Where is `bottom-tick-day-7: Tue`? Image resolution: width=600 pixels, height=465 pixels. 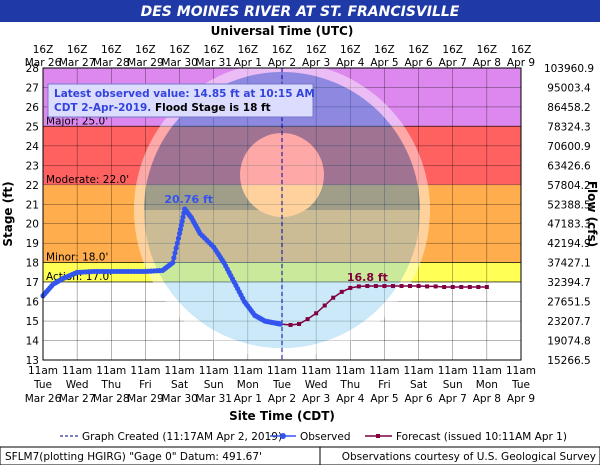
bottom-tick-day-7: Tue is located at coordinates (281, 385).